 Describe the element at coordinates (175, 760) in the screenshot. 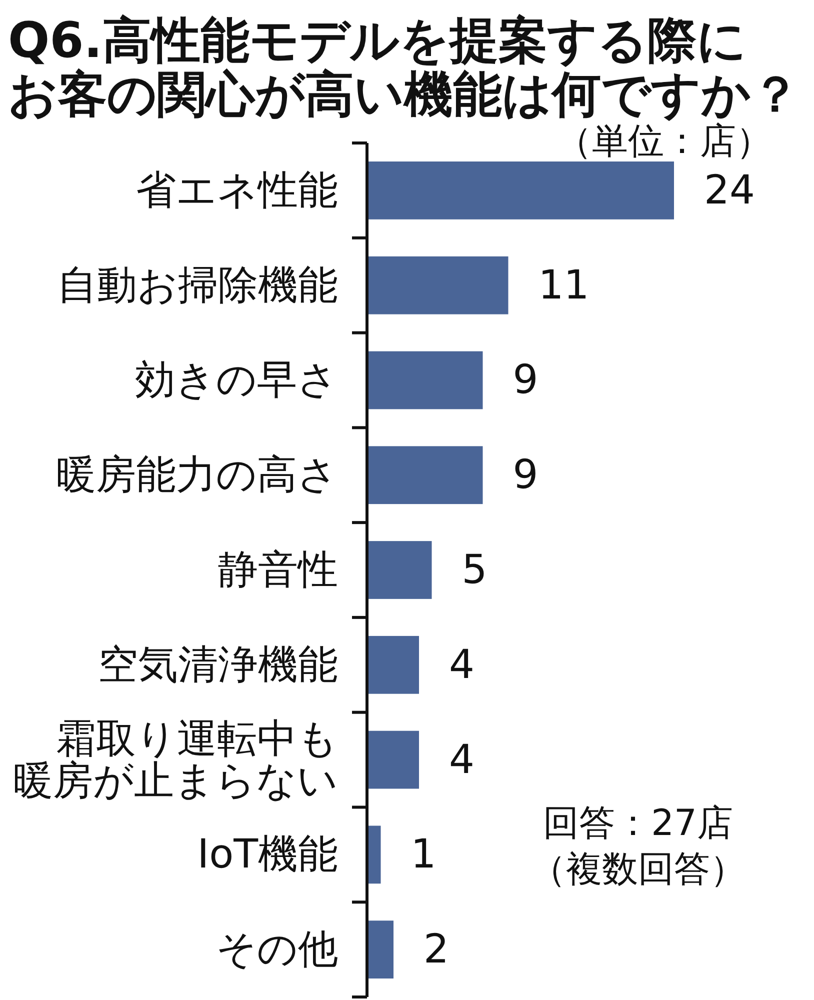

I see `y-tick-label: 霜取り運転中も暖房が止まらない` at that location.